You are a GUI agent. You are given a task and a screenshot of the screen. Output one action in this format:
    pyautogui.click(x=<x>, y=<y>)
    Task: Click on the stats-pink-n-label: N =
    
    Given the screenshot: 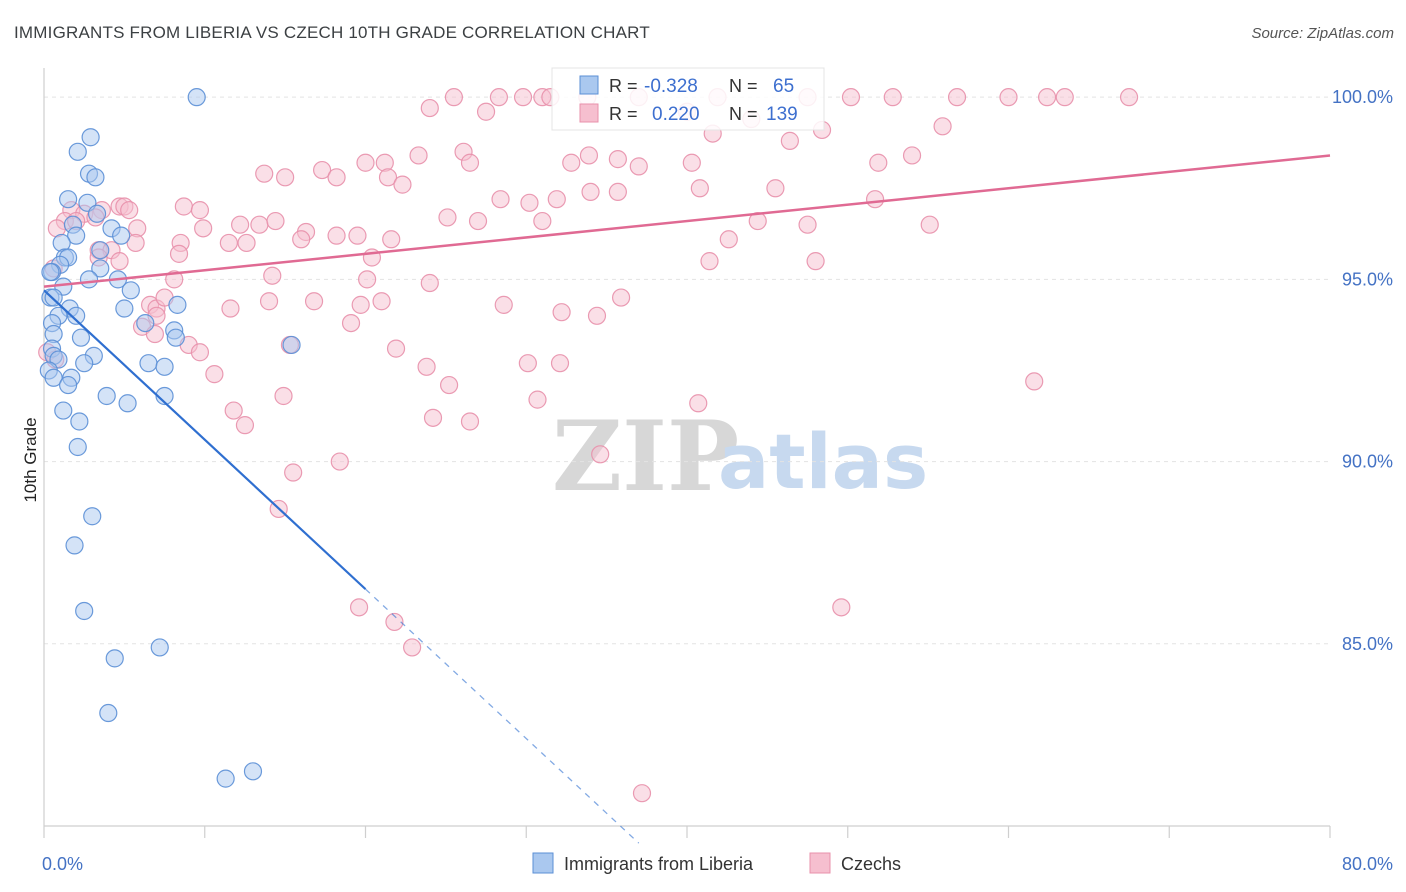 What is the action you would take?
    pyautogui.click(x=743, y=114)
    